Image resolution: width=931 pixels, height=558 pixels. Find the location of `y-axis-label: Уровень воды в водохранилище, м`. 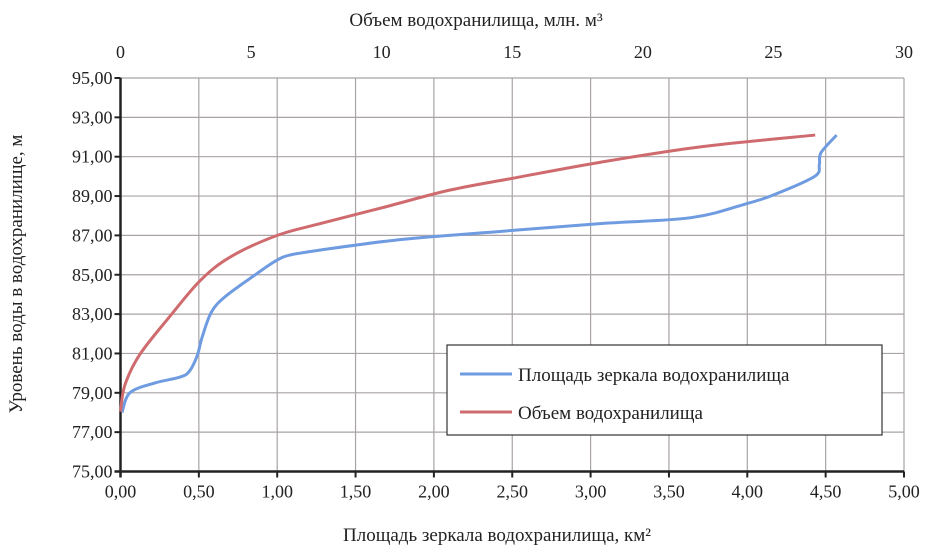

y-axis-label: Уровень воды в водохранилище, м is located at coordinates (16, 274).